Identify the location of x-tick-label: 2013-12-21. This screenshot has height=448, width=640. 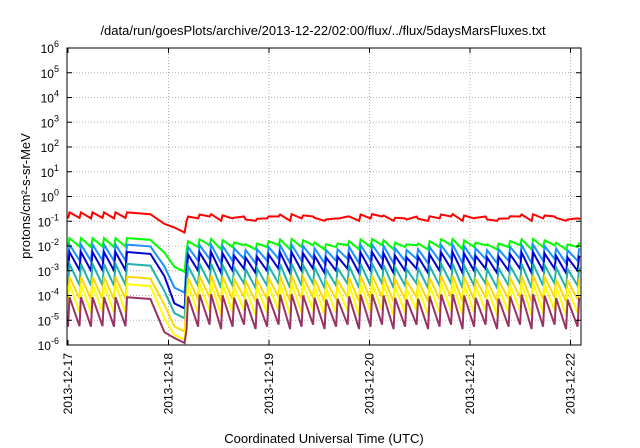
(470, 384).